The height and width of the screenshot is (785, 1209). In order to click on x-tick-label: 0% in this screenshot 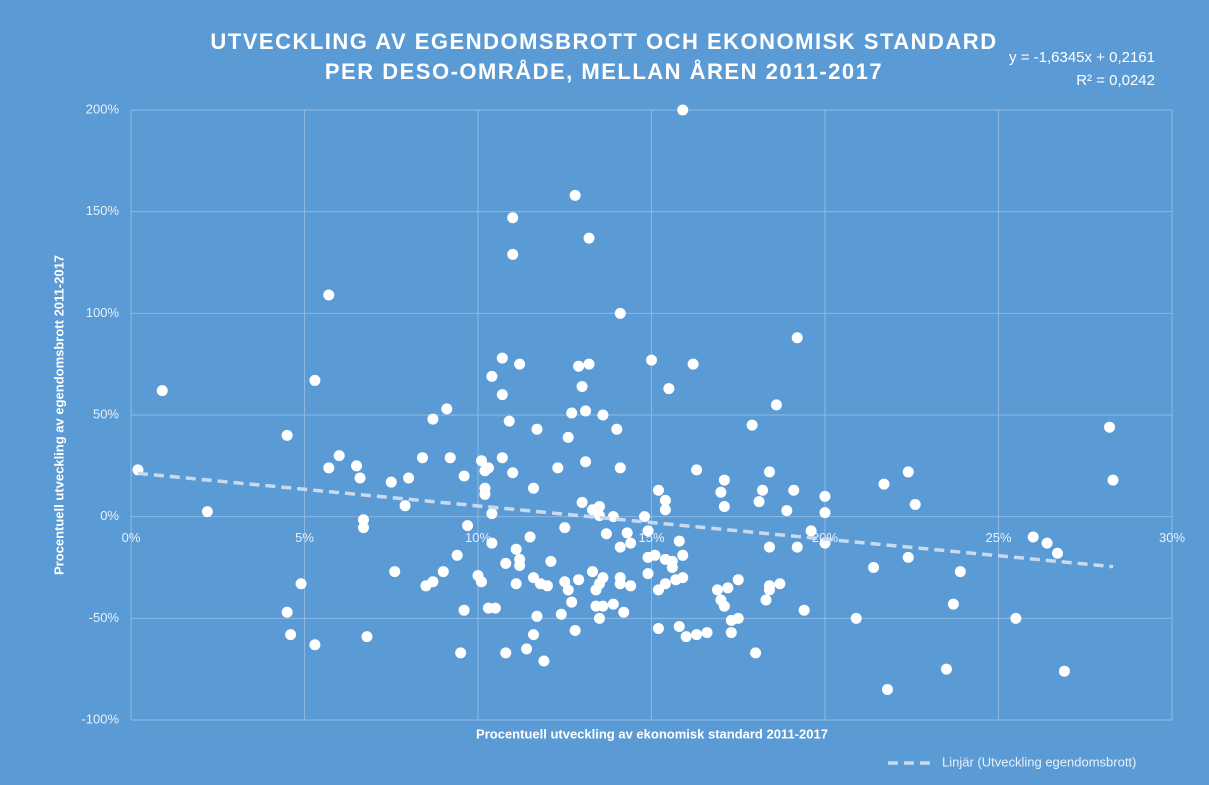, I will do `click(131, 537)`.